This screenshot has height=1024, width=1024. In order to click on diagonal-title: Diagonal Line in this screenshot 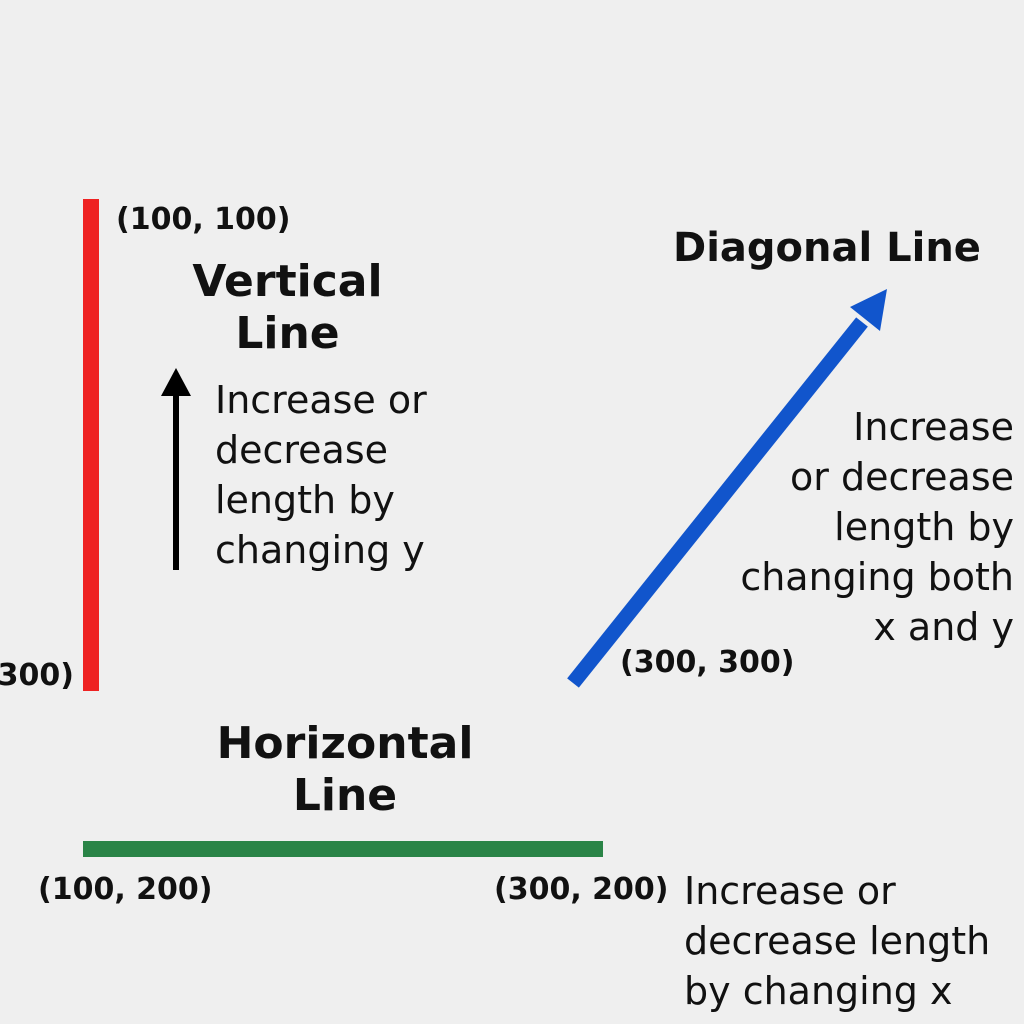, I will do `click(827, 248)`.